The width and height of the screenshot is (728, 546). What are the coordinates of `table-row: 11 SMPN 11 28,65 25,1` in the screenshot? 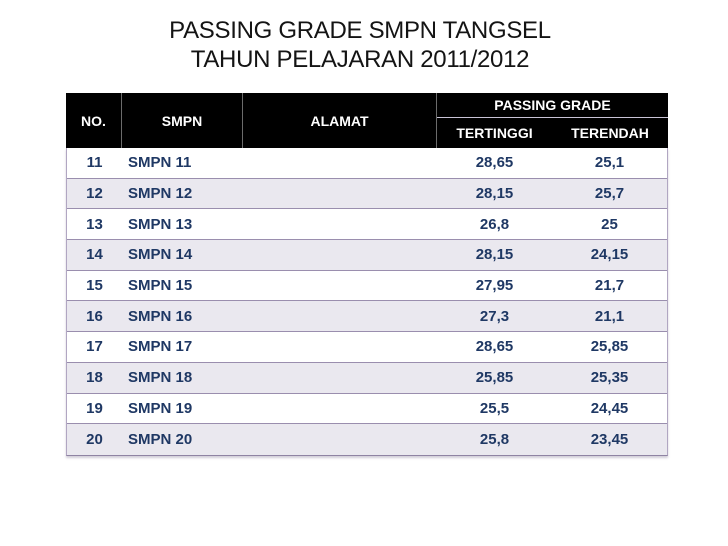 It's located at (367, 163).